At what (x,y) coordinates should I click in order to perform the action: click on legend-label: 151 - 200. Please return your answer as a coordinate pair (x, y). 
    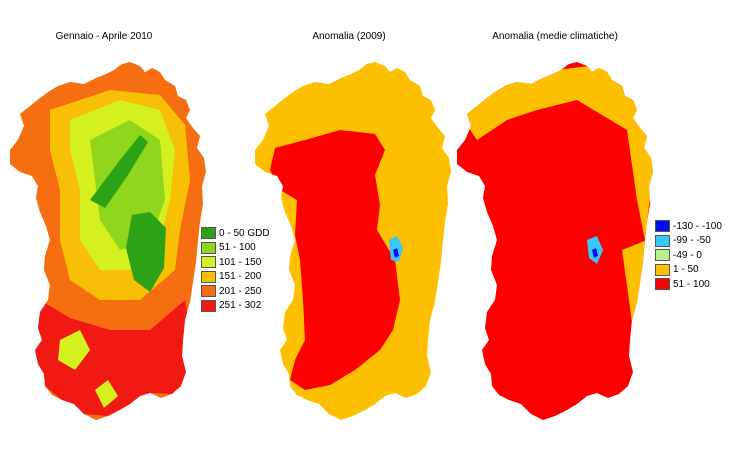
    Looking at the image, I should click on (240, 277).